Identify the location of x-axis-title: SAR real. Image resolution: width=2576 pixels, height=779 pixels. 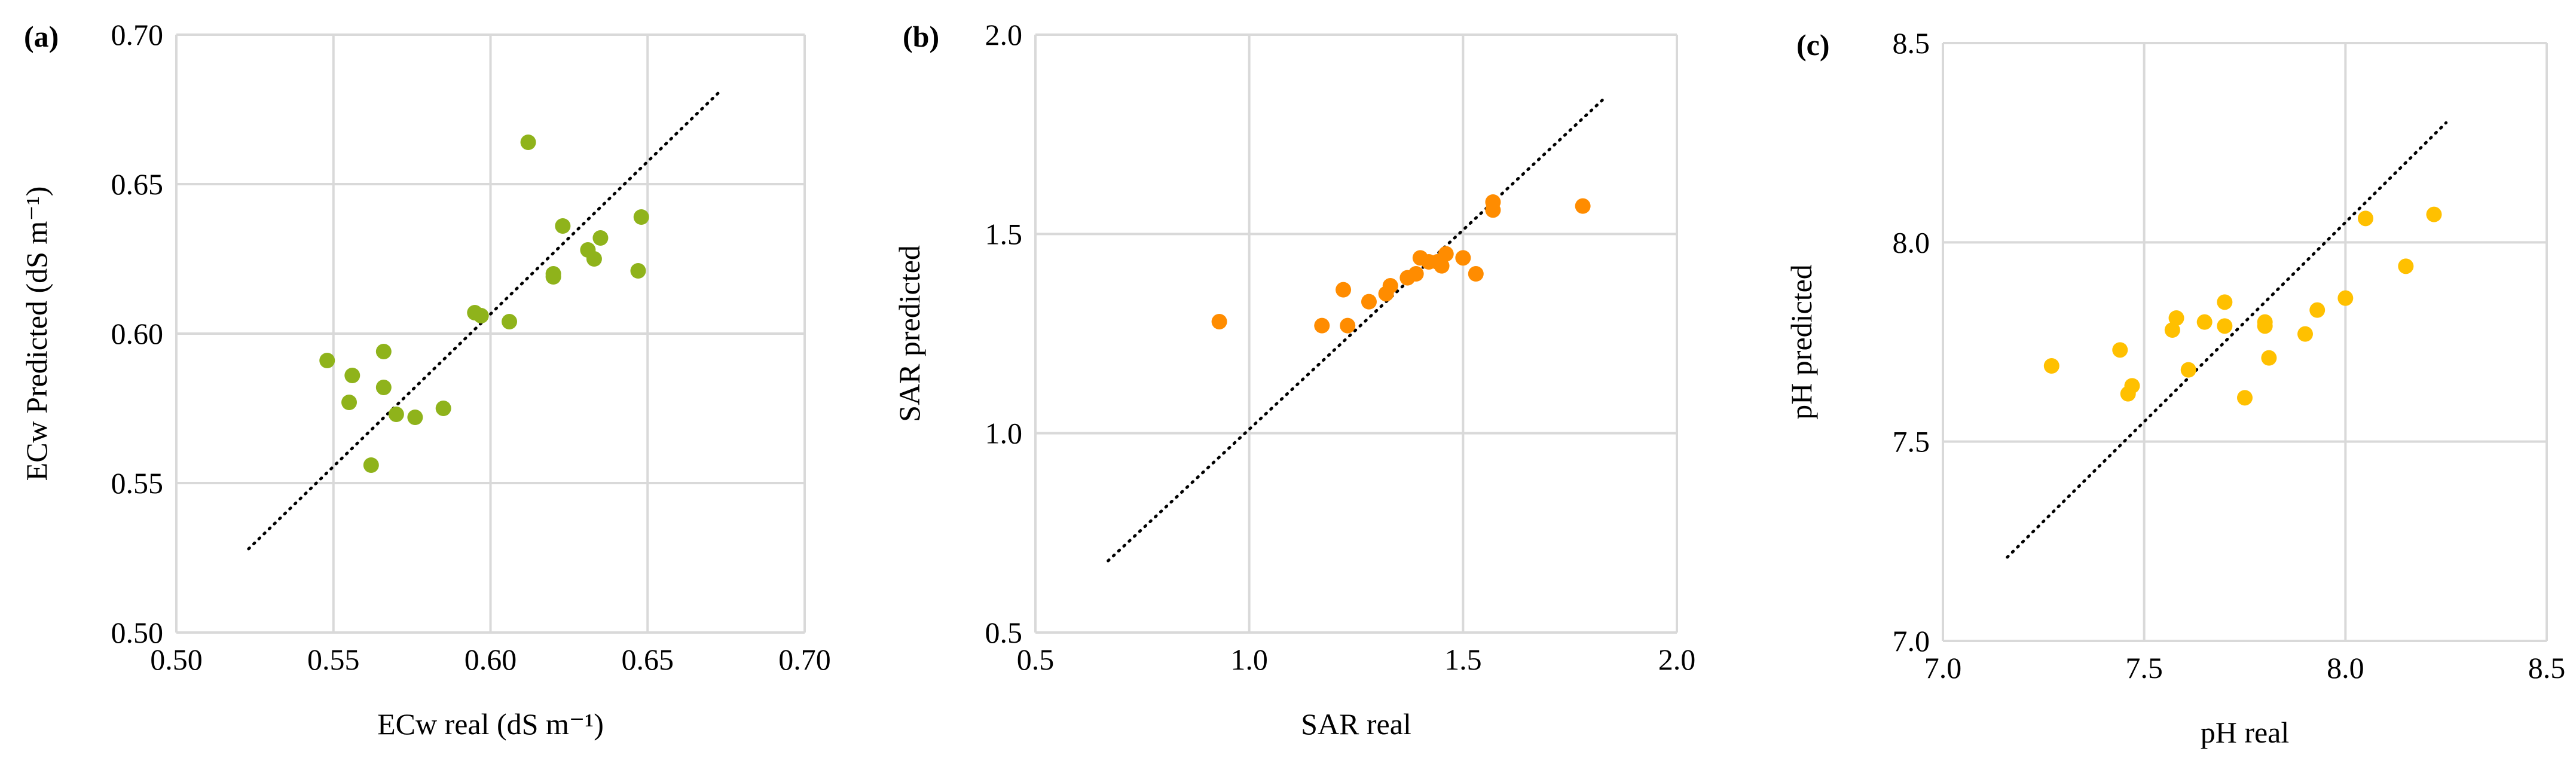
(1356, 724).